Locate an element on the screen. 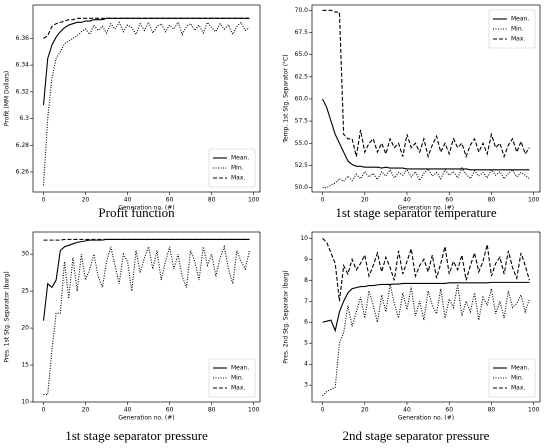 The image size is (550, 448). y-tick-label: 65.0 is located at coordinates (302, 54).